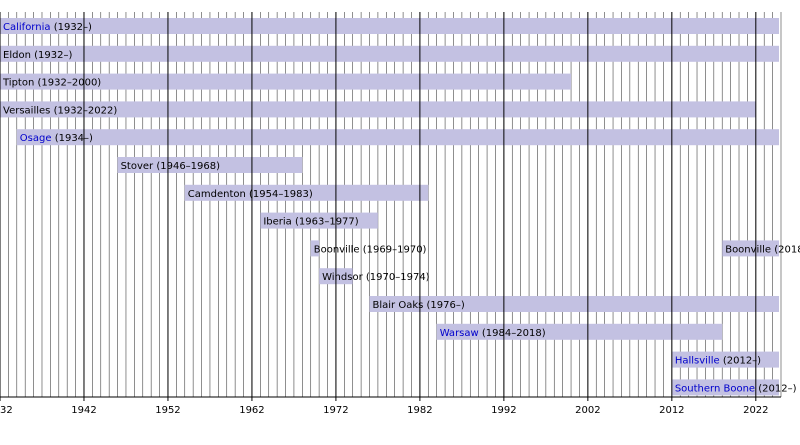  I want to click on span: (1932–2000), so click(70, 83).